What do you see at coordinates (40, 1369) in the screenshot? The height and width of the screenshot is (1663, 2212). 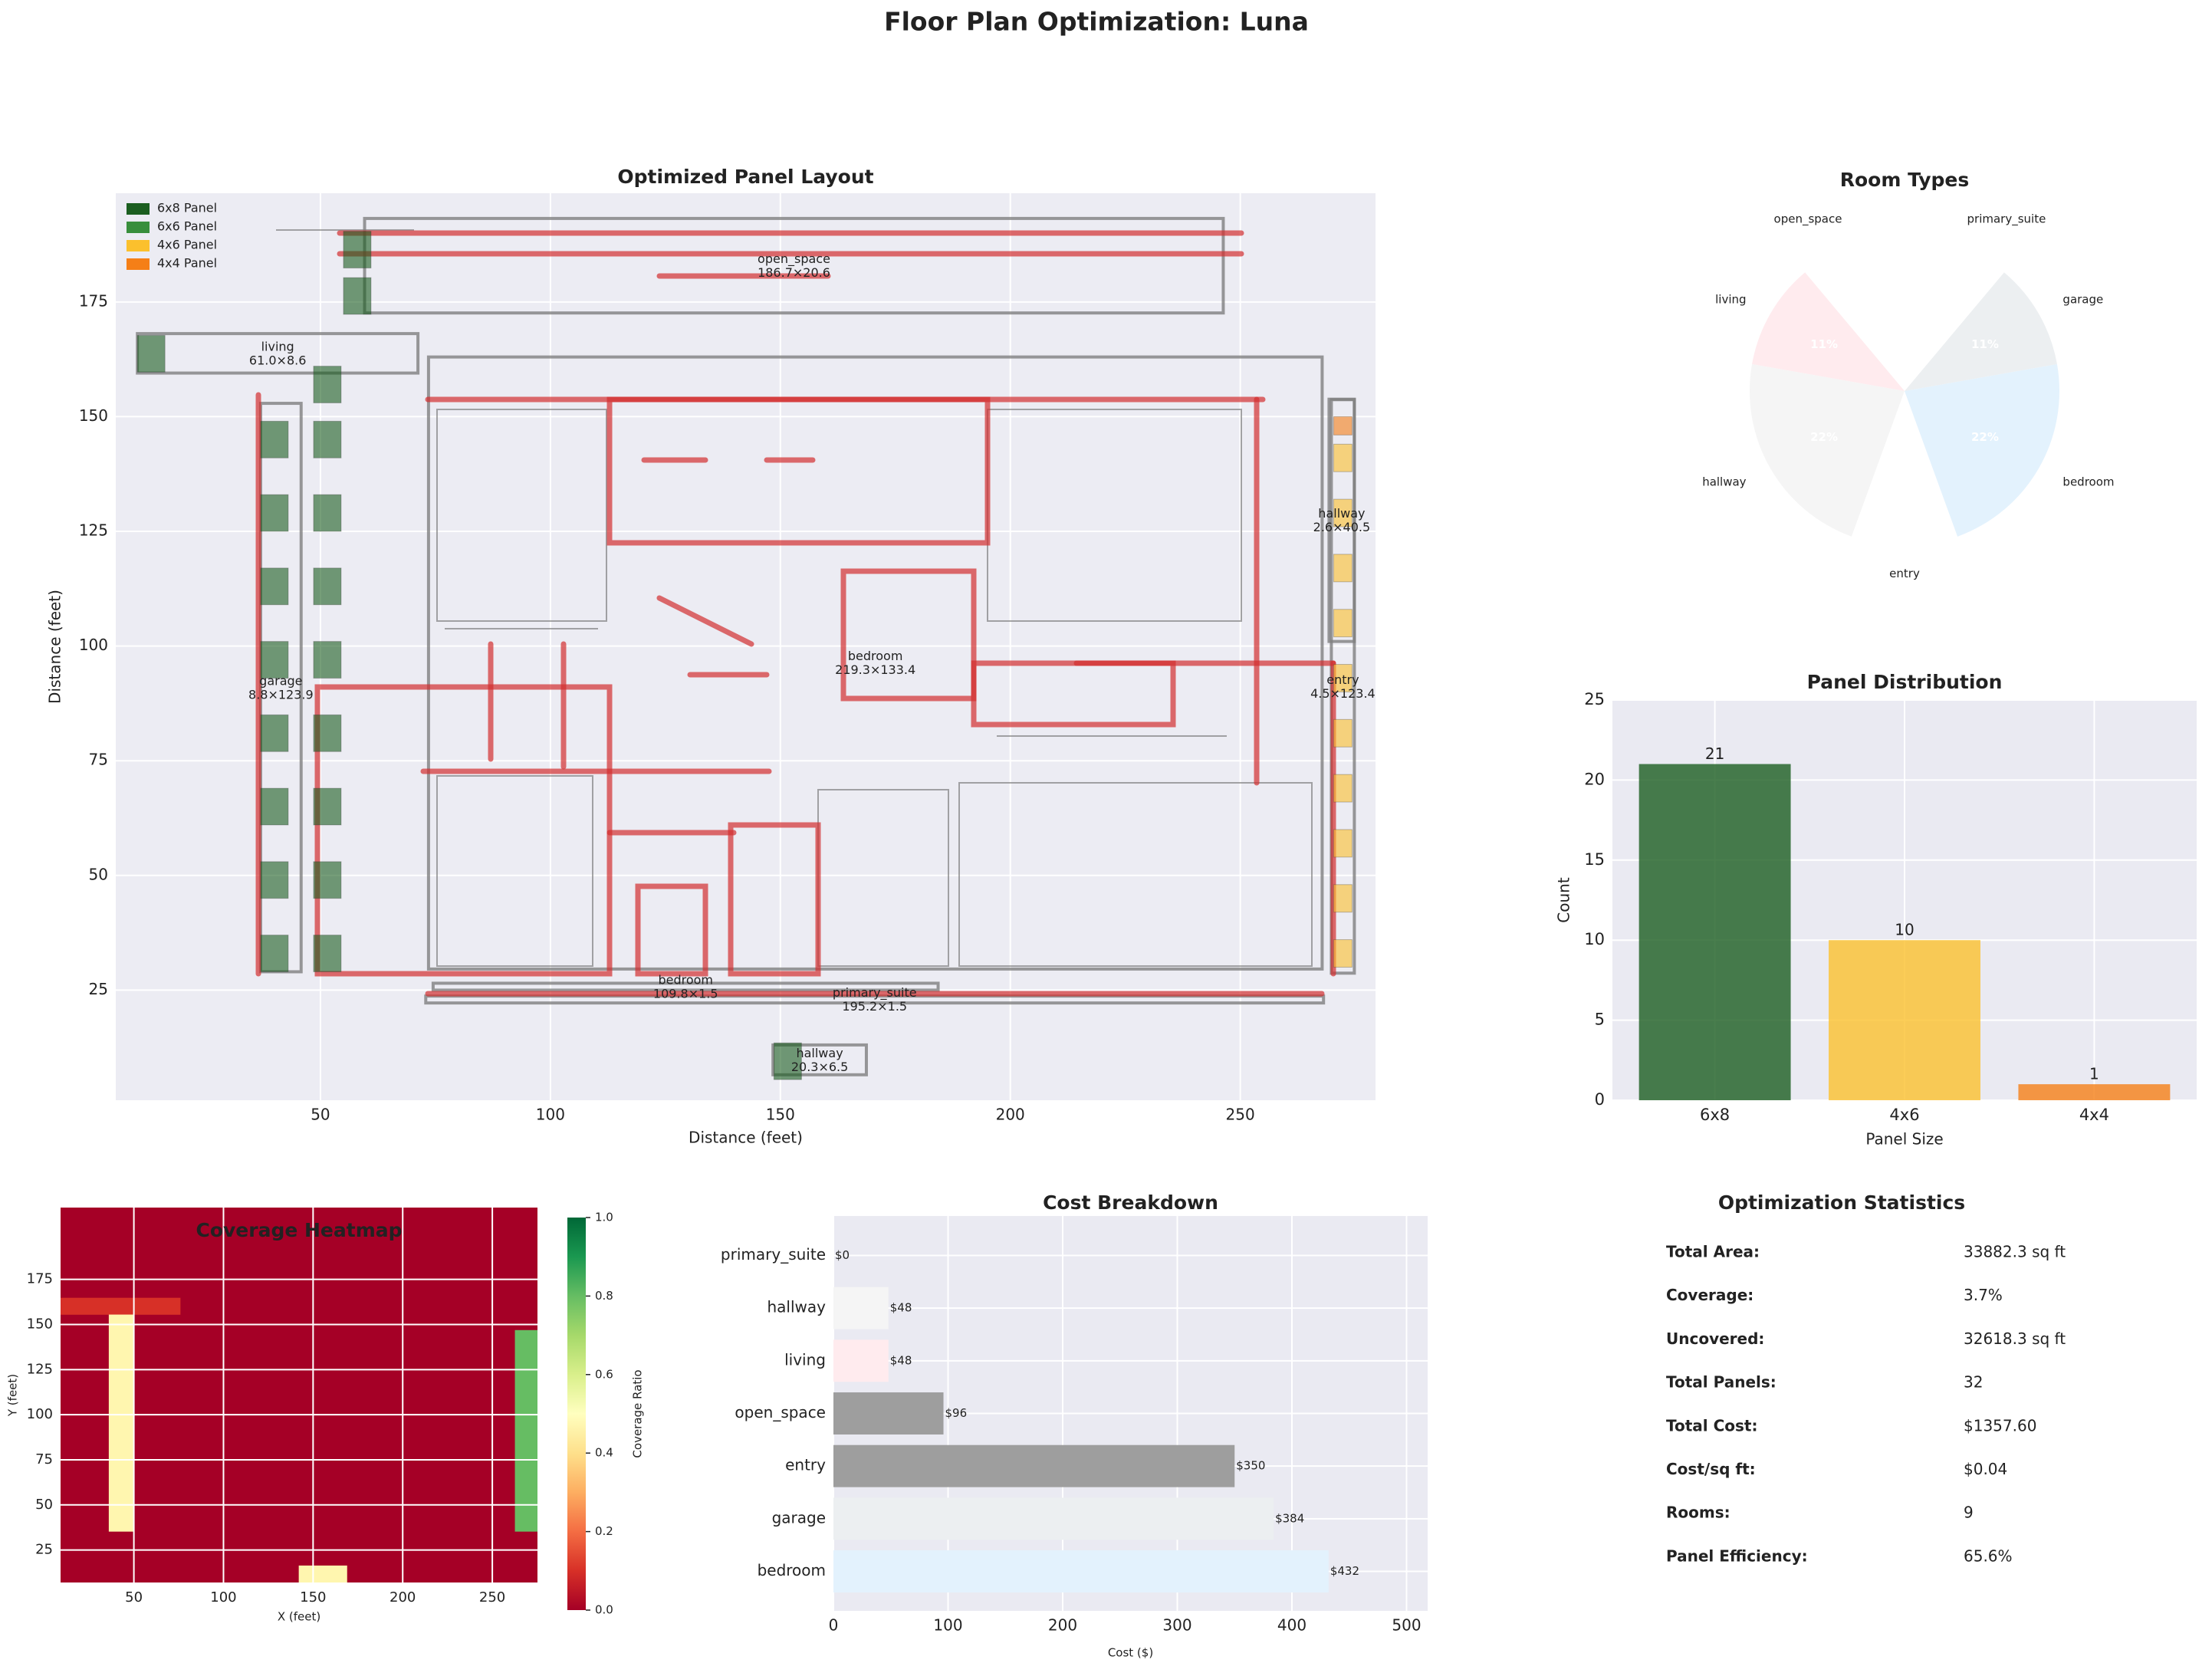 I see `y-tick-label: 125` at bounding box center [40, 1369].